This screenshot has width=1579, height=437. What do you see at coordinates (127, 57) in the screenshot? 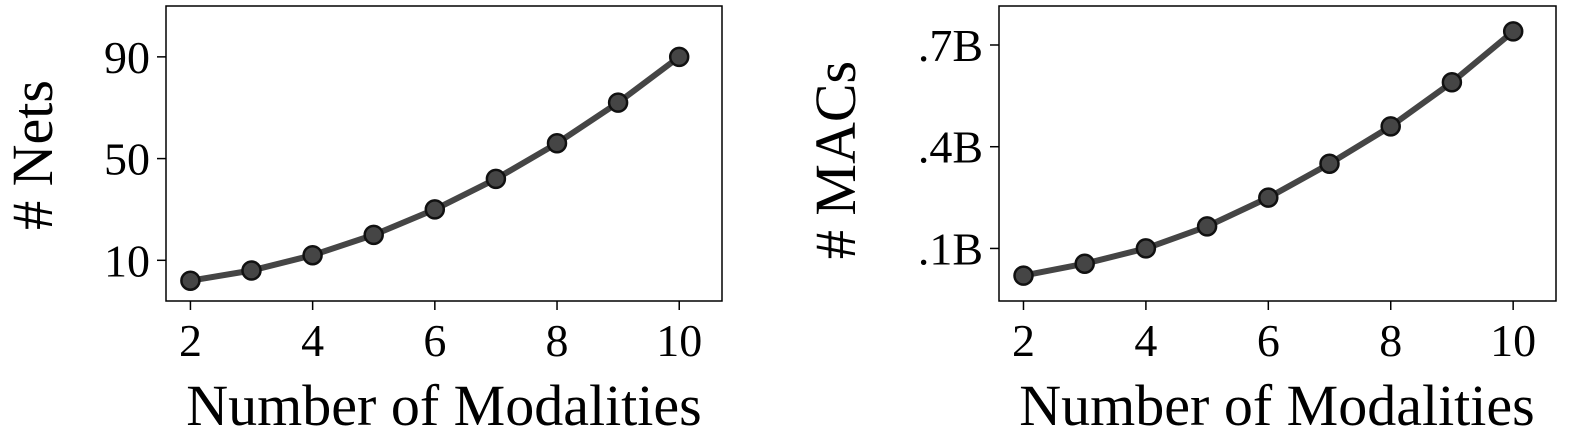
I see `y-tick-label: 90` at bounding box center [127, 57].